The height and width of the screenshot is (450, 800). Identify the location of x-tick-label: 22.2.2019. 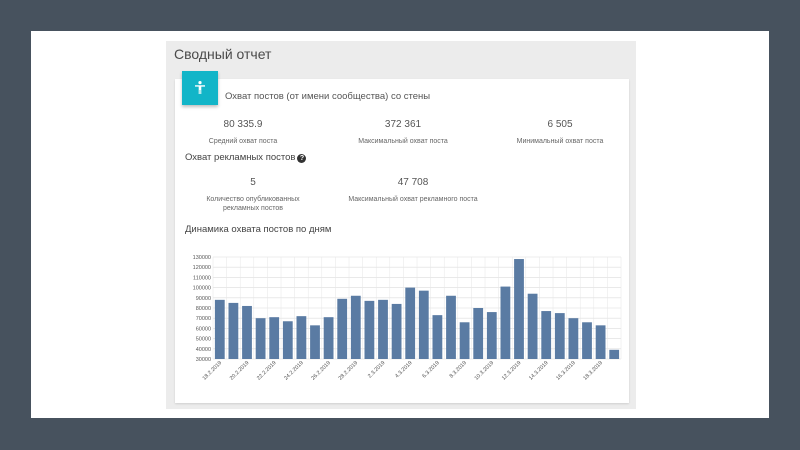
(267, 371).